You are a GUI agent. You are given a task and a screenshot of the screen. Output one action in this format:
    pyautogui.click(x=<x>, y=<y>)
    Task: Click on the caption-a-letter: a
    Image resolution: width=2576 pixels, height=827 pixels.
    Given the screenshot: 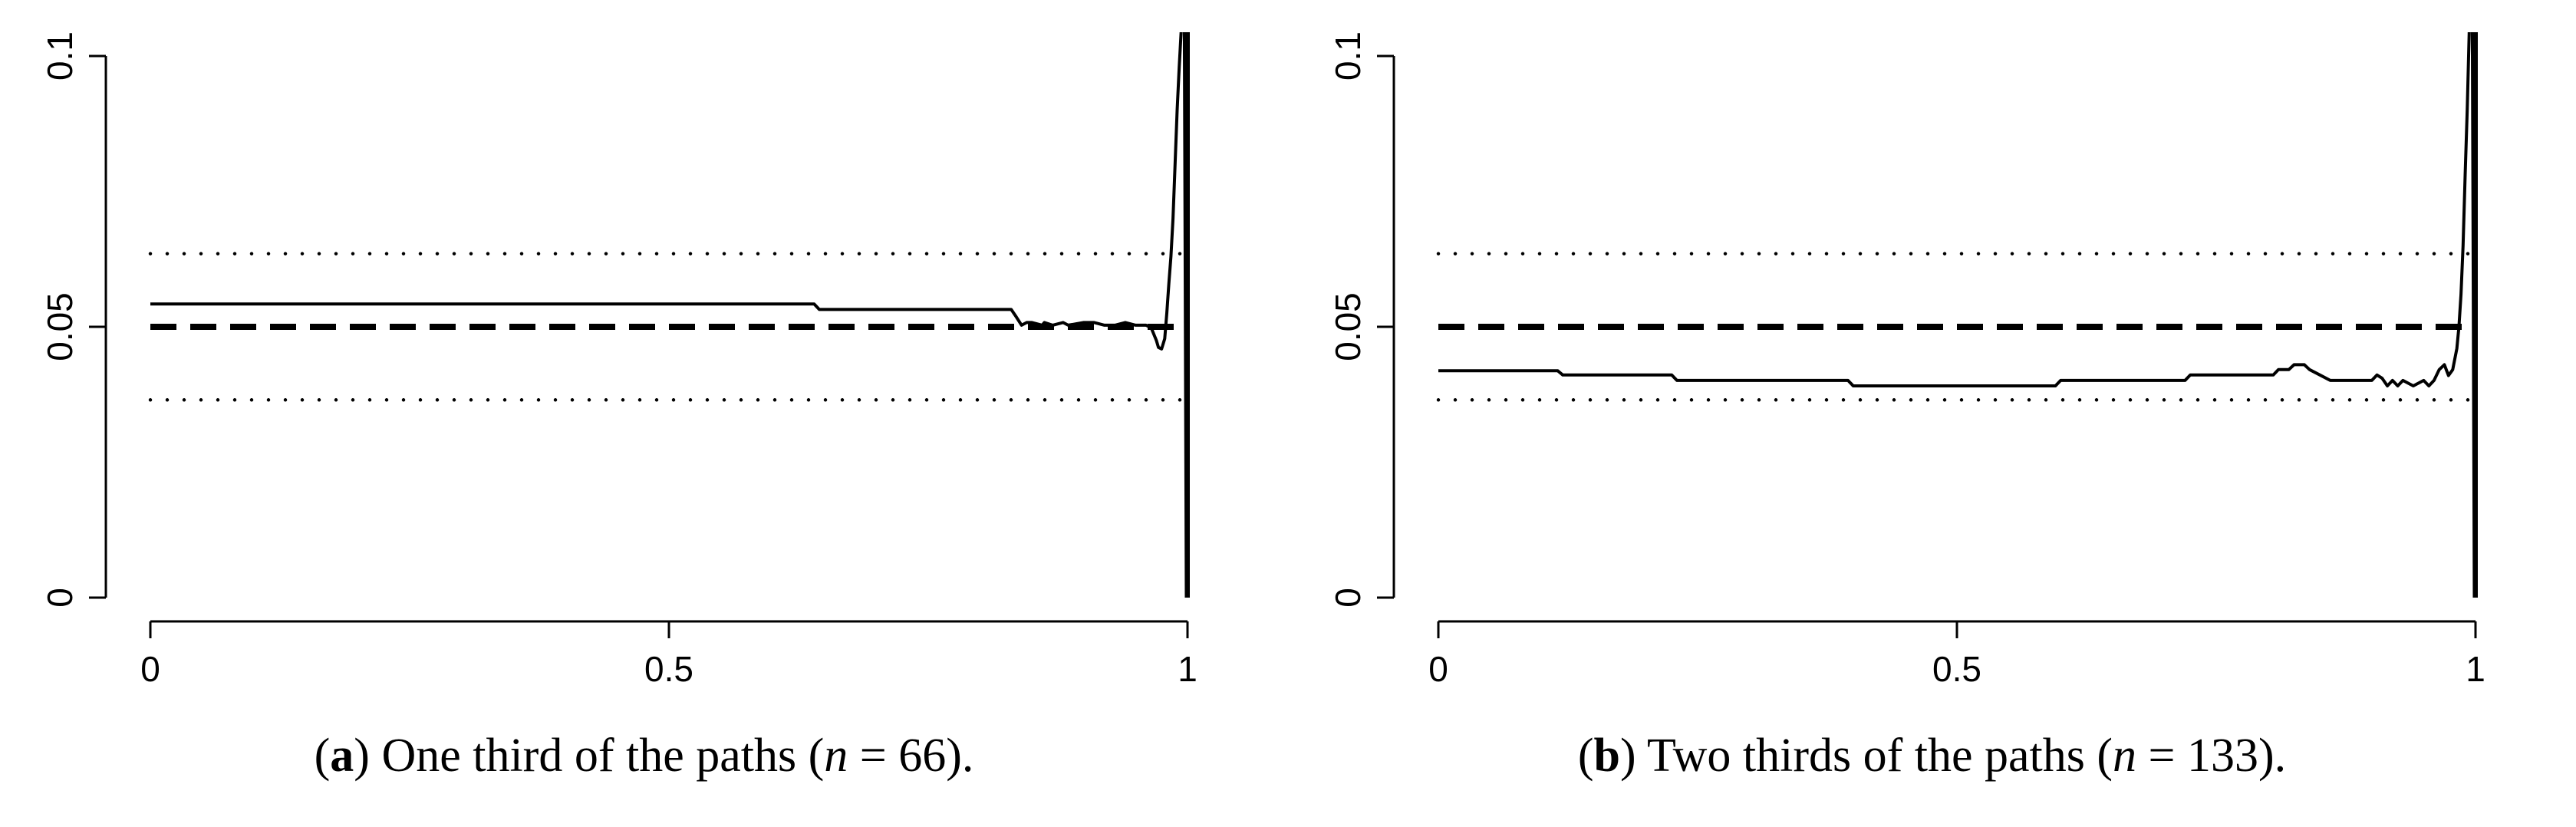 What is the action you would take?
    pyautogui.click(x=342, y=756)
    